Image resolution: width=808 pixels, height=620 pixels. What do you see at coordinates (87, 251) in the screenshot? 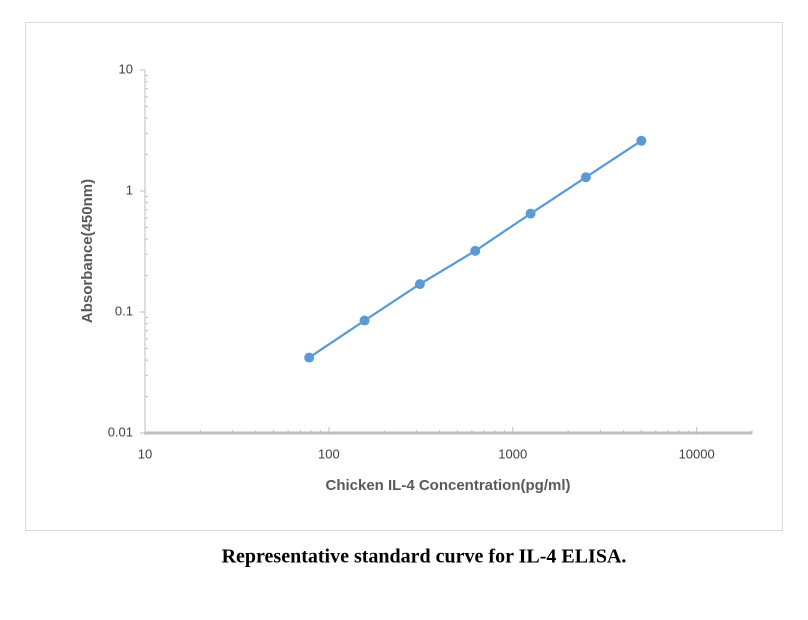
I see `y-axis-label: Absorbance(450nm)` at bounding box center [87, 251].